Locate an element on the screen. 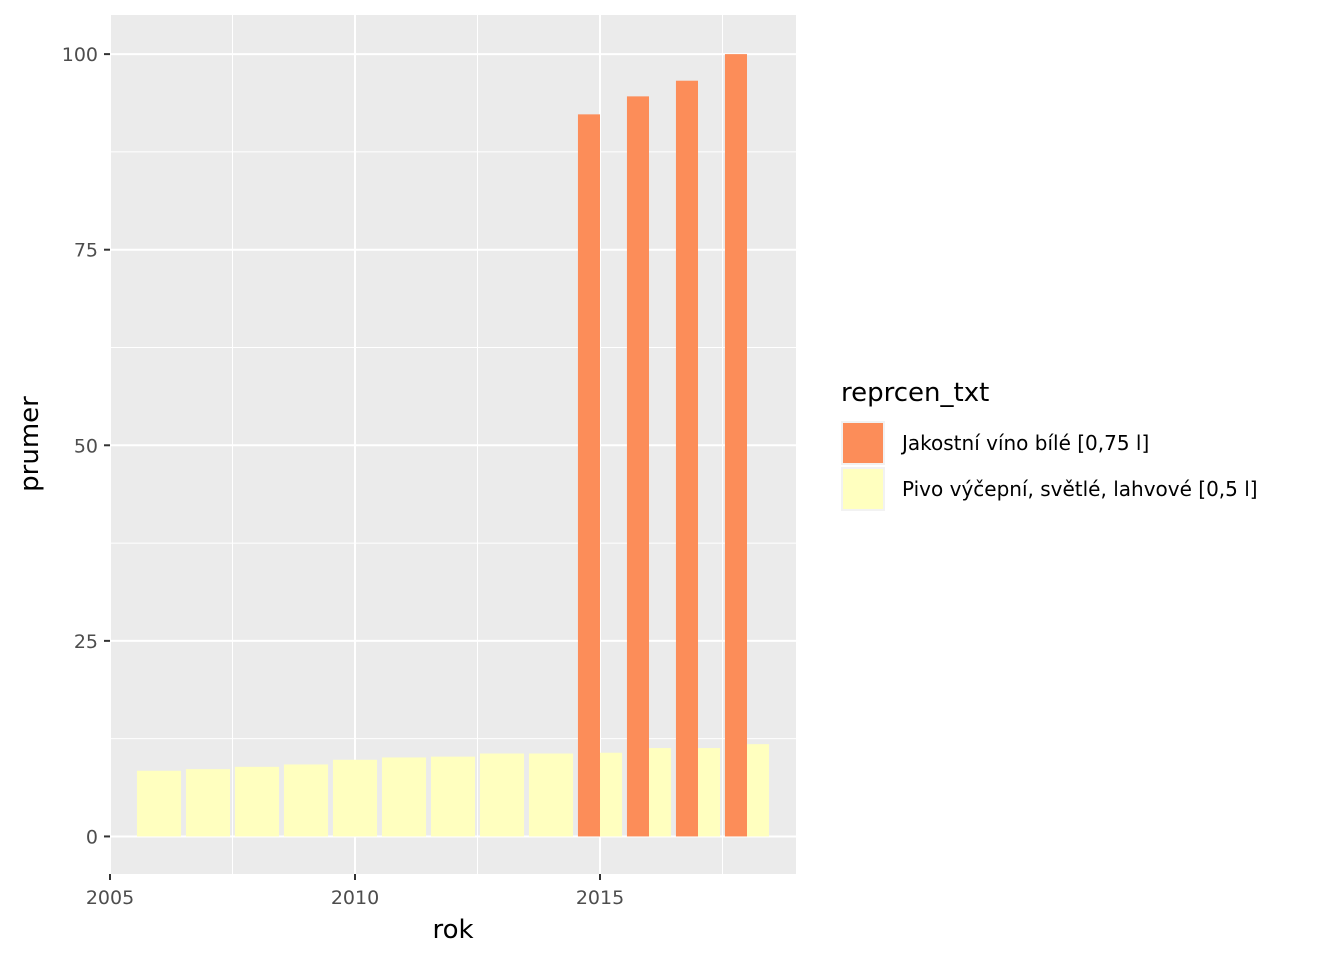  x-tick-label: 2010 is located at coordinates (355, 898).